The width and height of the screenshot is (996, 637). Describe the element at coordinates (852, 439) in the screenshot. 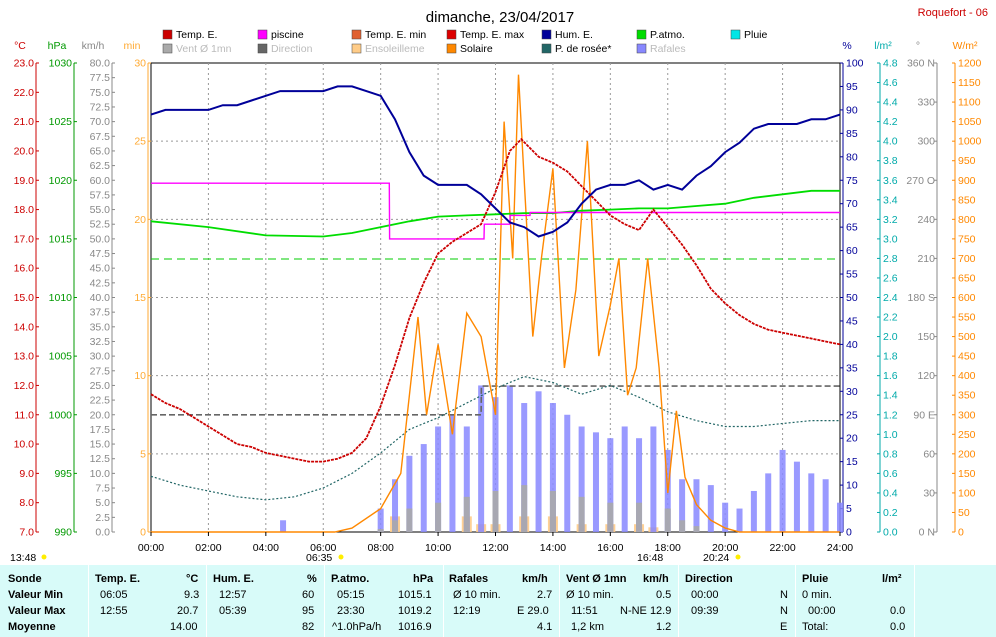

I see `hum-axis-label: 20` at that location.